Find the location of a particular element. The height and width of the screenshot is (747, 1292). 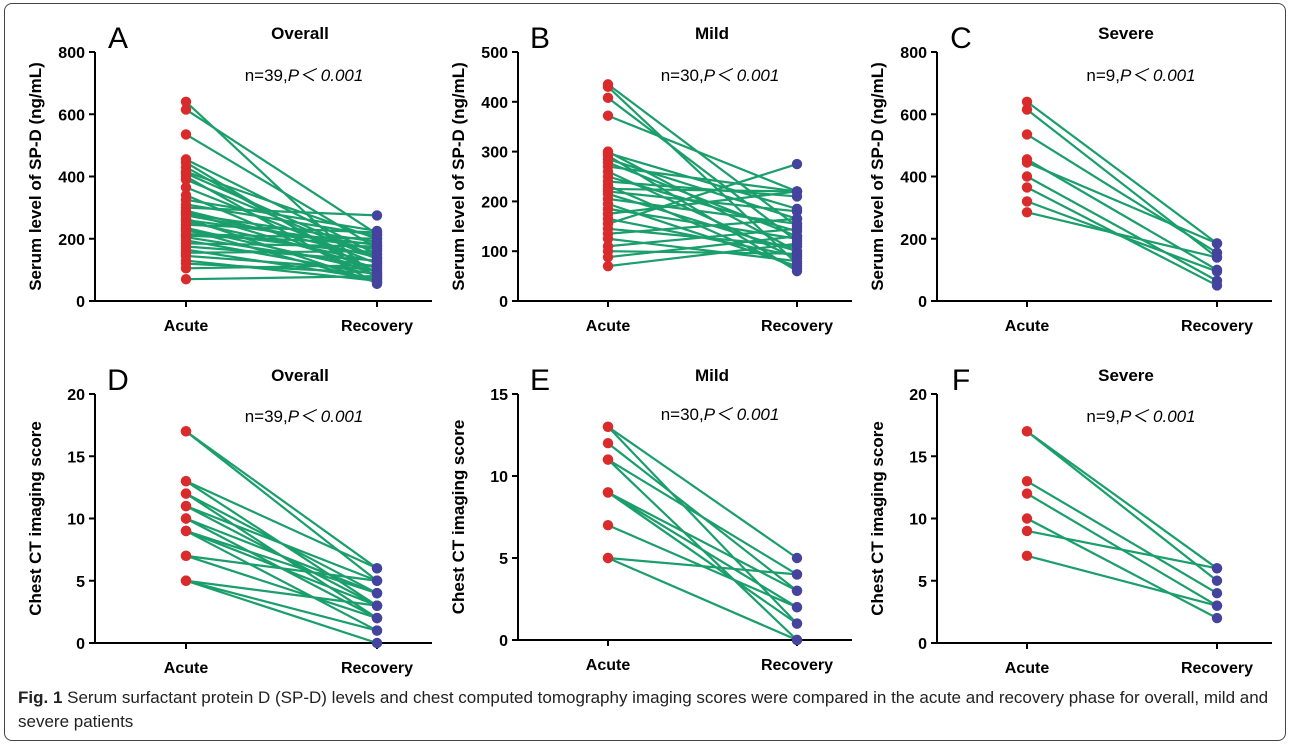

y-tick-label: 800 is located at coordinates (913, 53).